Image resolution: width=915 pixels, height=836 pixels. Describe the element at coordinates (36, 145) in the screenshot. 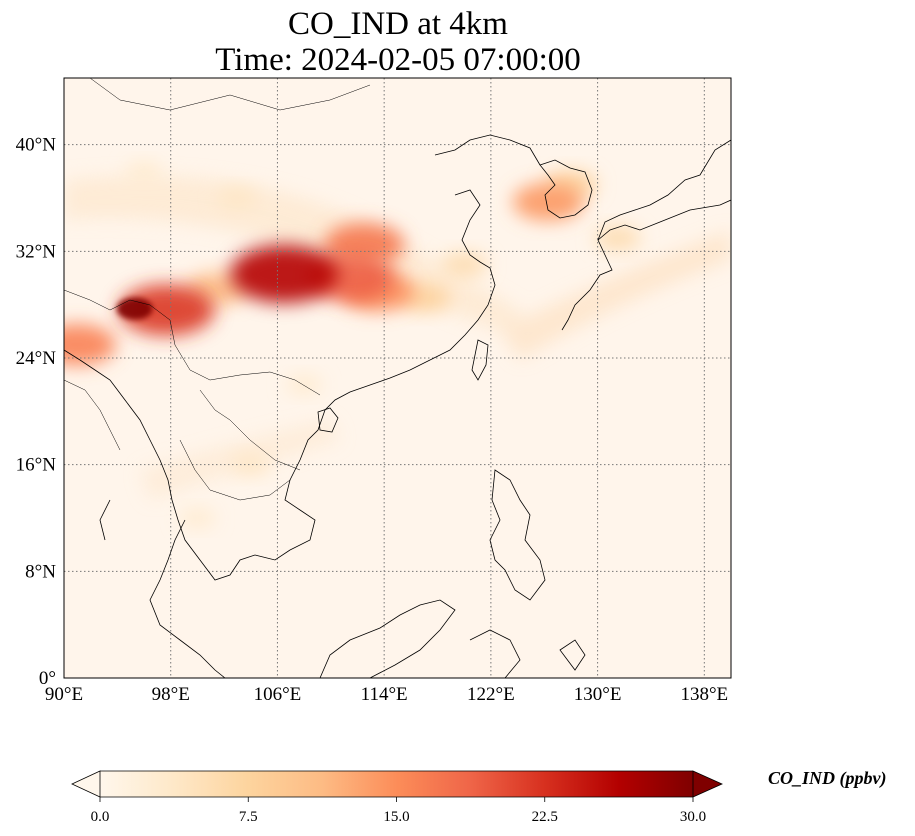

I see `lat-tick-label: 40°N` at that location.